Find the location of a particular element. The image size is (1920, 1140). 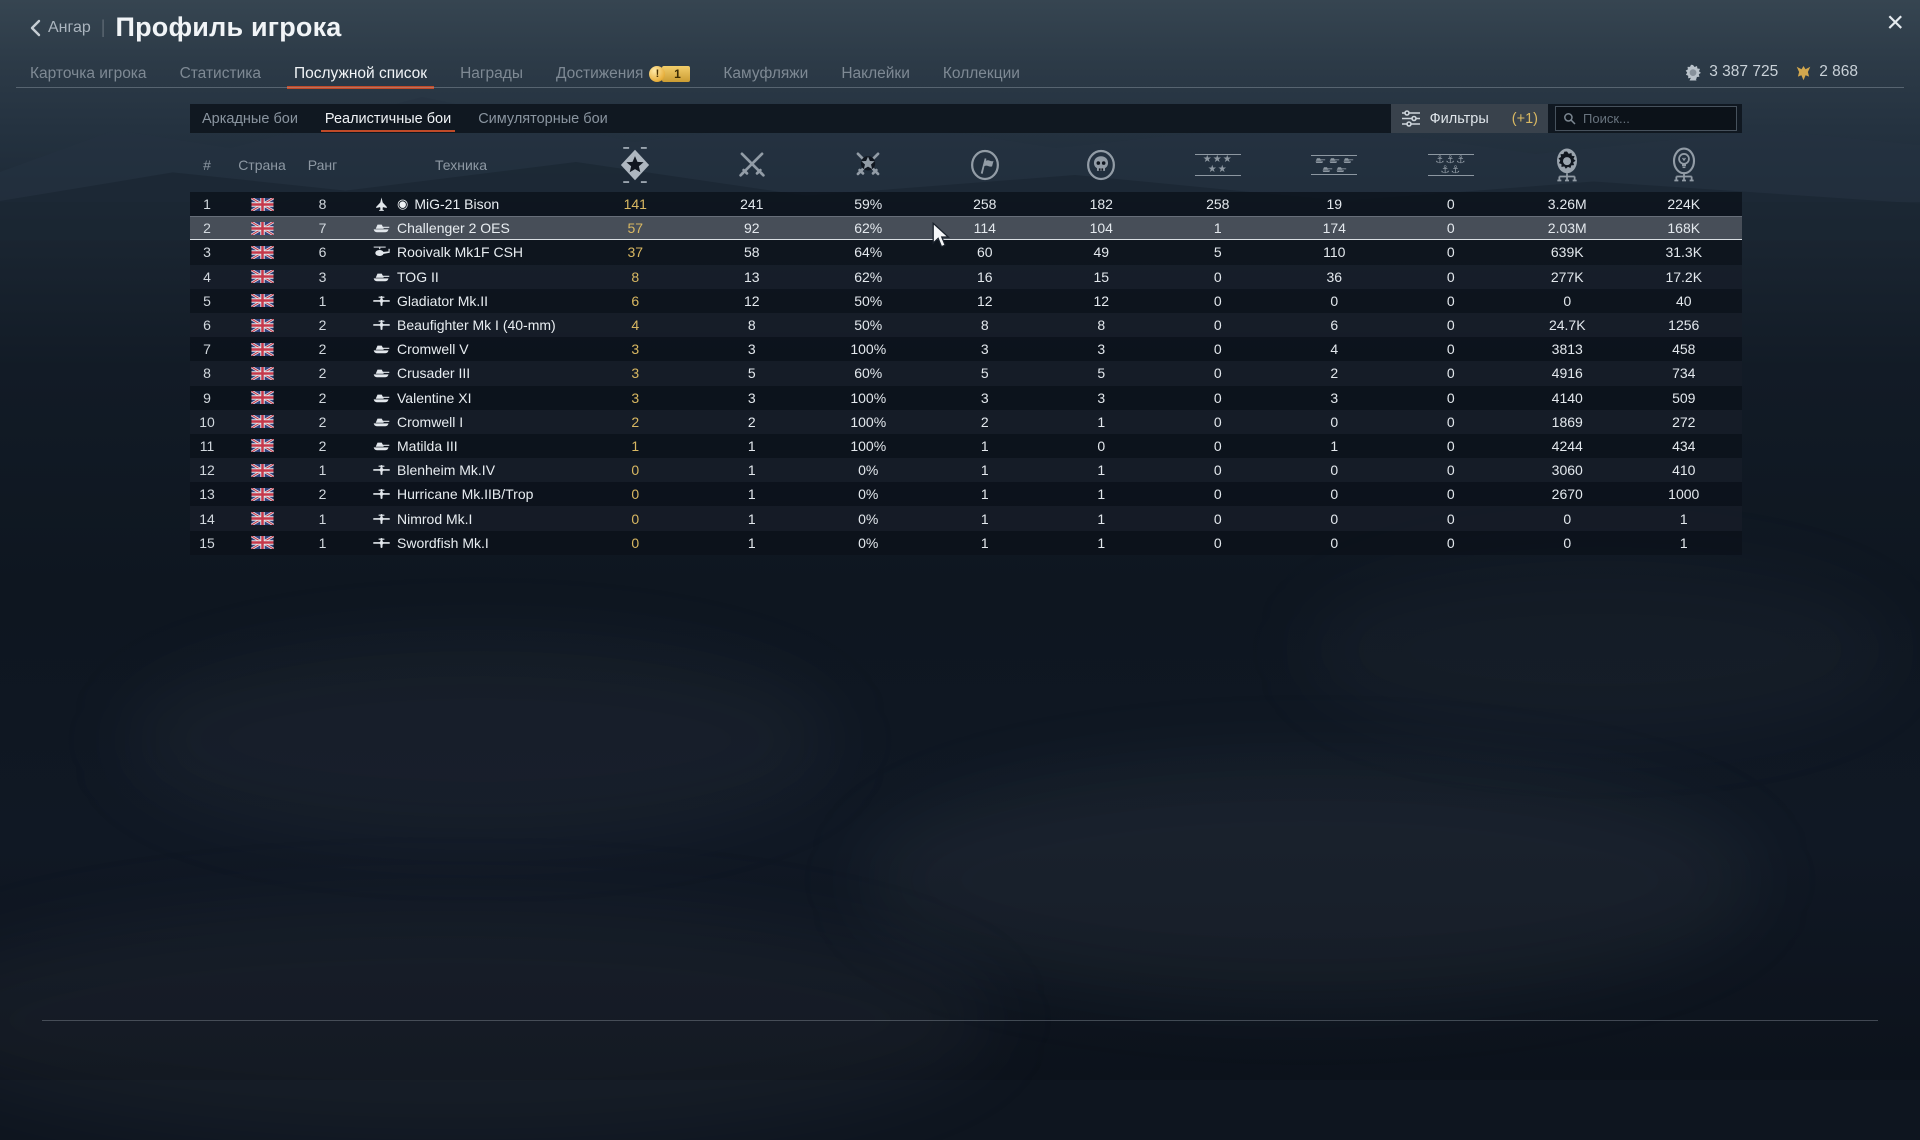

stat-sorties-flag: 1 is located at coordinates (984, 470).